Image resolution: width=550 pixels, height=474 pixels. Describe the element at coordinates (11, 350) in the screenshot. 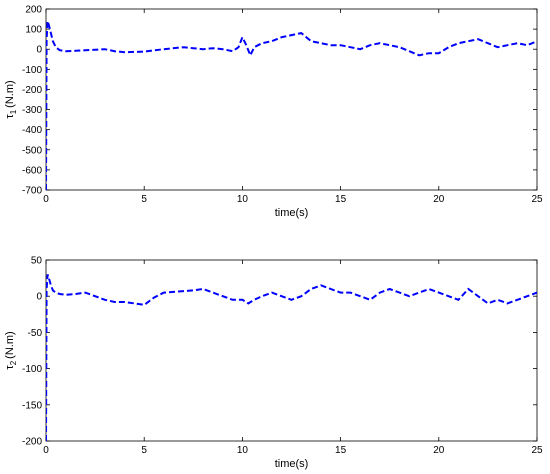

I see `y-axis-title: τ2(N.m)` at that location.